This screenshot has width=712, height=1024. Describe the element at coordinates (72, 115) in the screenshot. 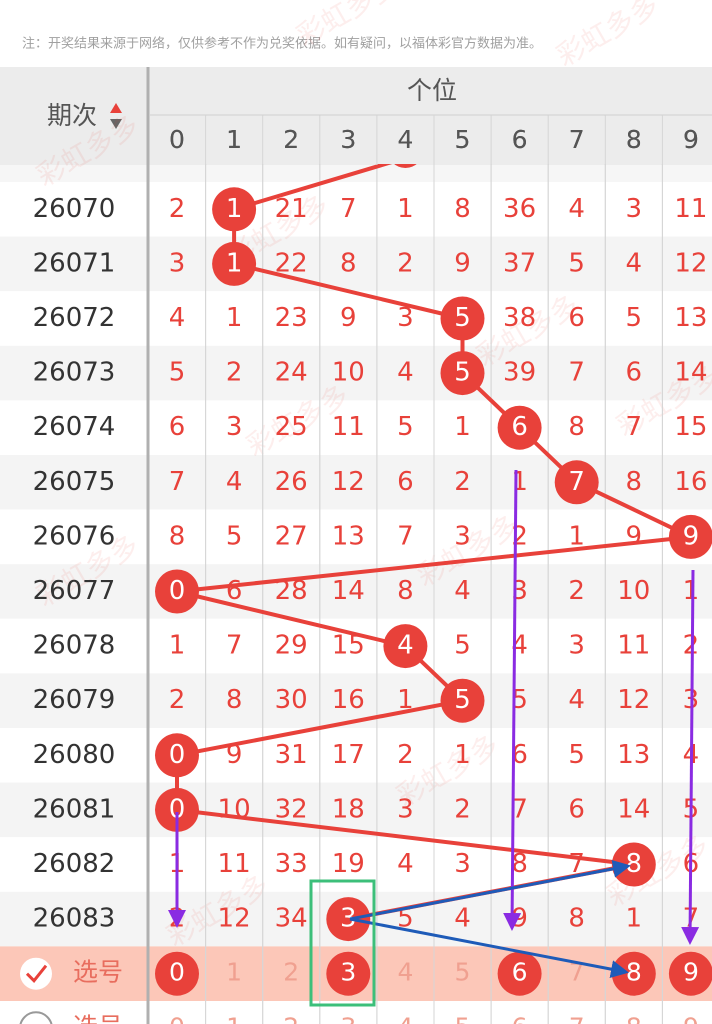

I see `issue-header: 期次` at that location.